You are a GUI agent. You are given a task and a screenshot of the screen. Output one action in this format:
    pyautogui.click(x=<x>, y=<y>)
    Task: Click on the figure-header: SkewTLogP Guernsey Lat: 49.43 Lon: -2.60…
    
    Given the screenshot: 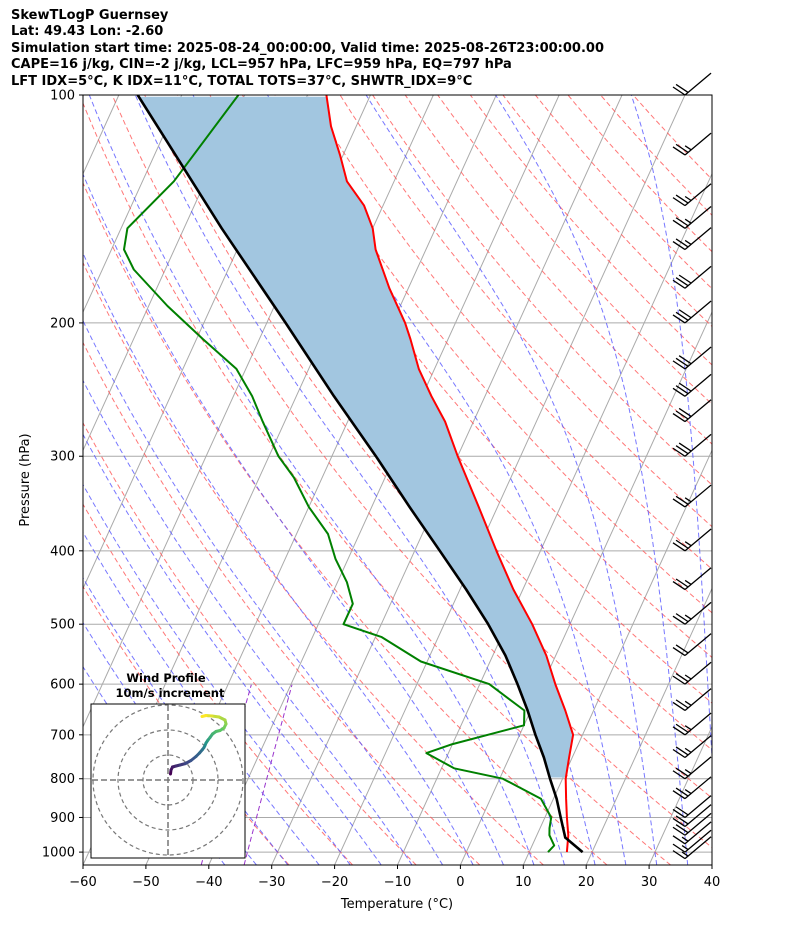 What is the action you would take?
    pyautogui.click(x=307, y=49)
    